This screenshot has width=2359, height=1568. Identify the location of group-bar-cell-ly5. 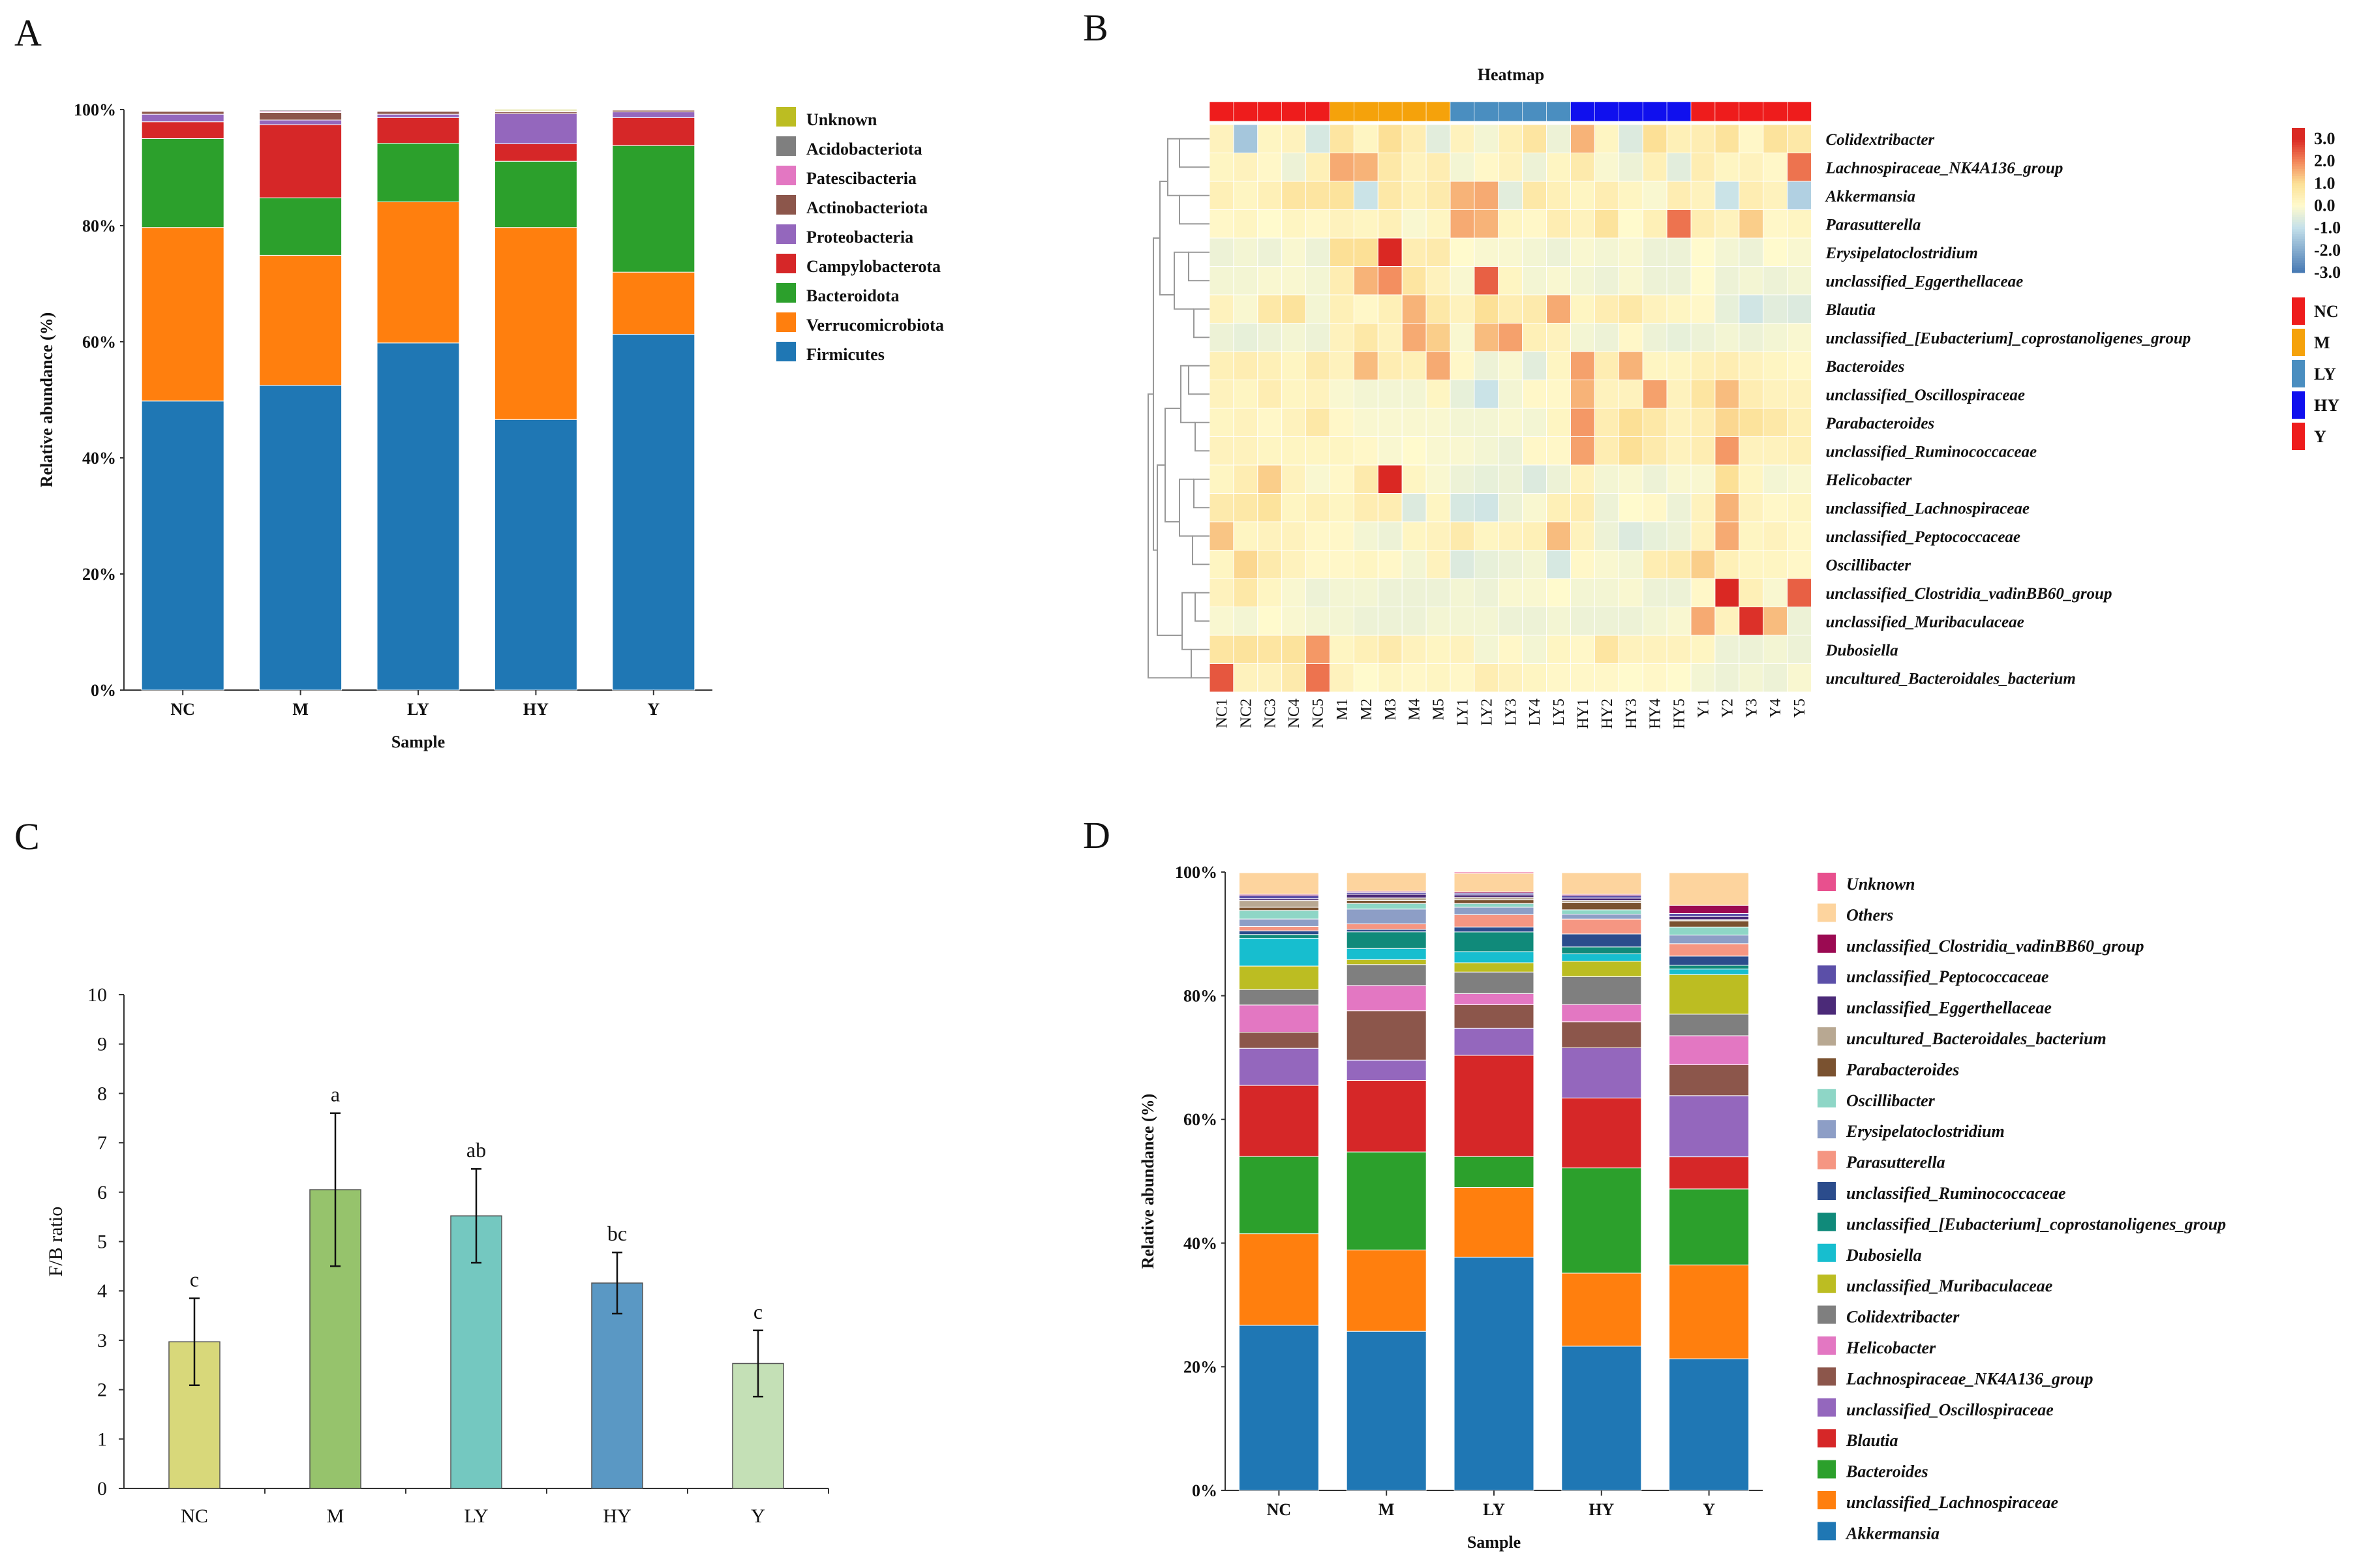
(1559, 111).